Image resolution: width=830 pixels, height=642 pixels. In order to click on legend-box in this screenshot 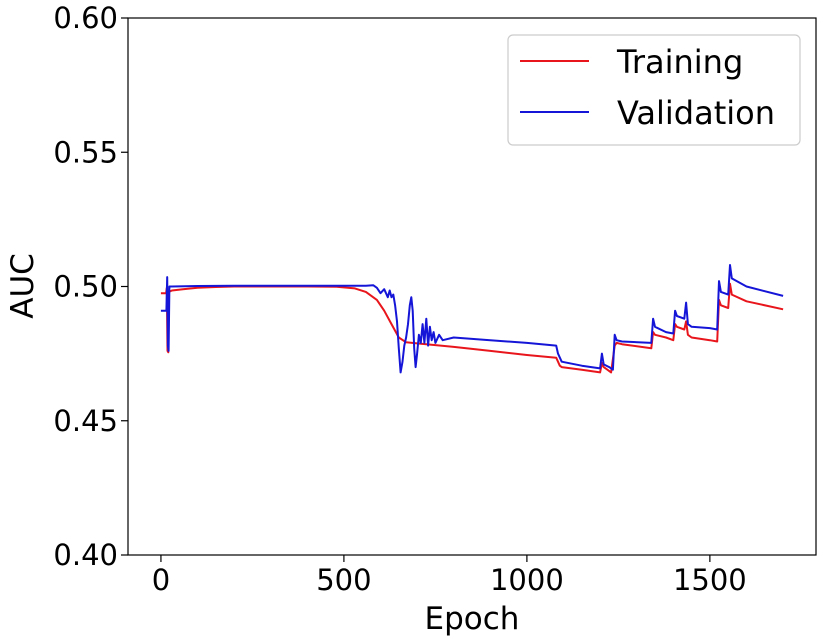, I will do `click(654, 90)`.